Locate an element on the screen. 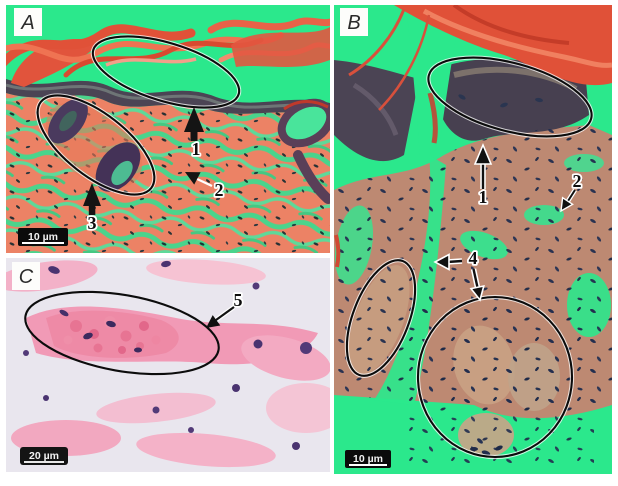  annotation-number-b4: 4 is located at coordinates (473, 258).